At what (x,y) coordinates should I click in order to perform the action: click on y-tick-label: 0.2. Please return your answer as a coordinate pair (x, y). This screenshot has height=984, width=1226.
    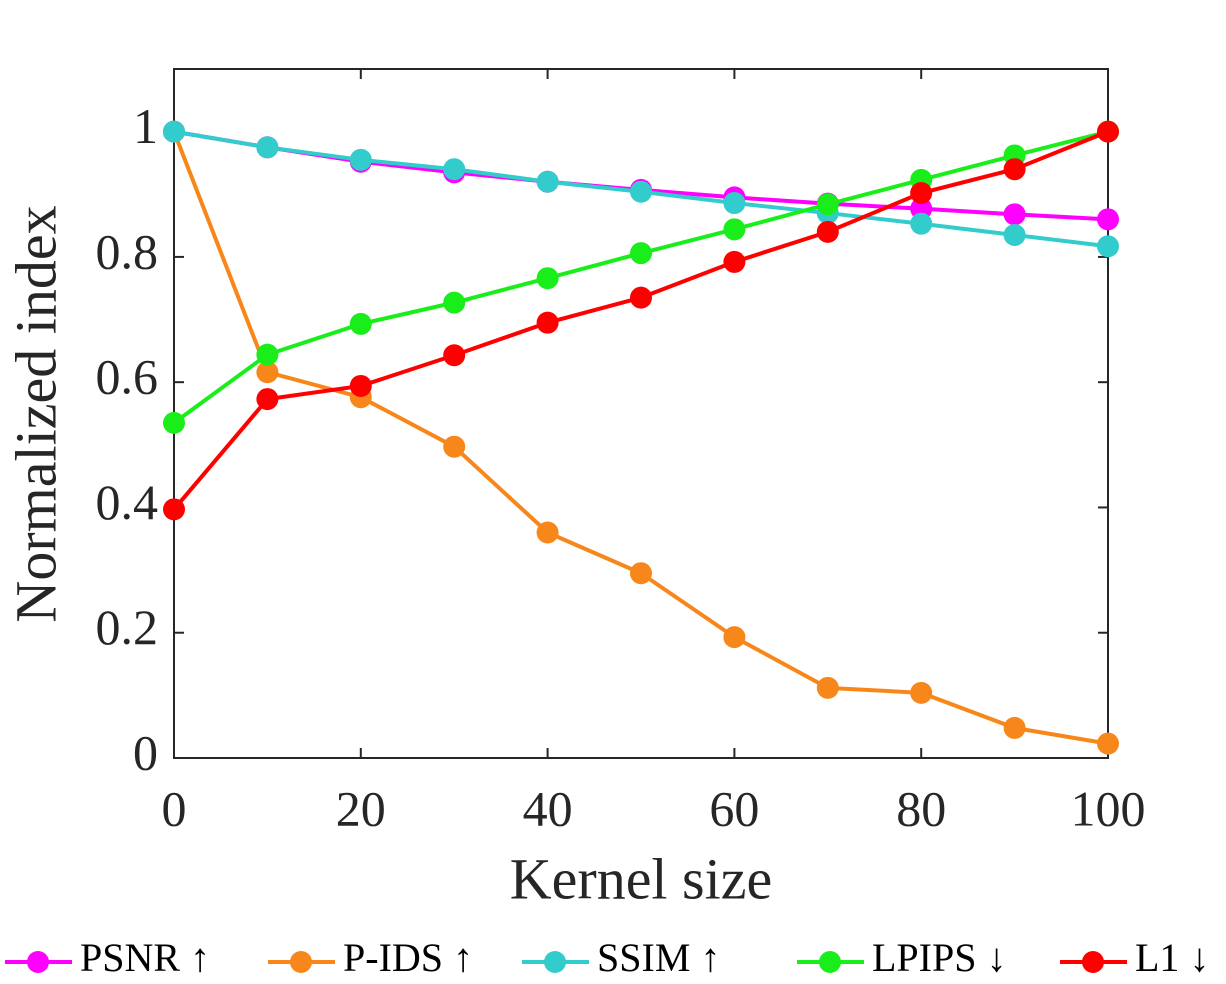
    Looking at the image, I should click on (127, 627).